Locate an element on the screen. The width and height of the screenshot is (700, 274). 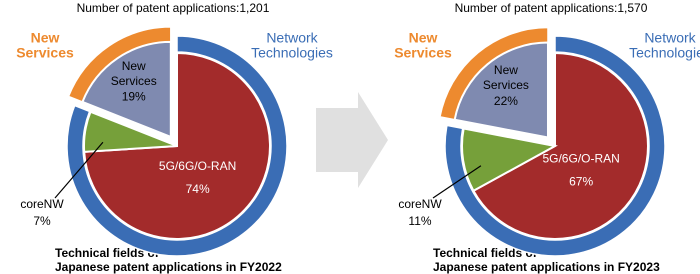
chart-title: Number of patent applications:1,570 is located at coordinates (551, 8).